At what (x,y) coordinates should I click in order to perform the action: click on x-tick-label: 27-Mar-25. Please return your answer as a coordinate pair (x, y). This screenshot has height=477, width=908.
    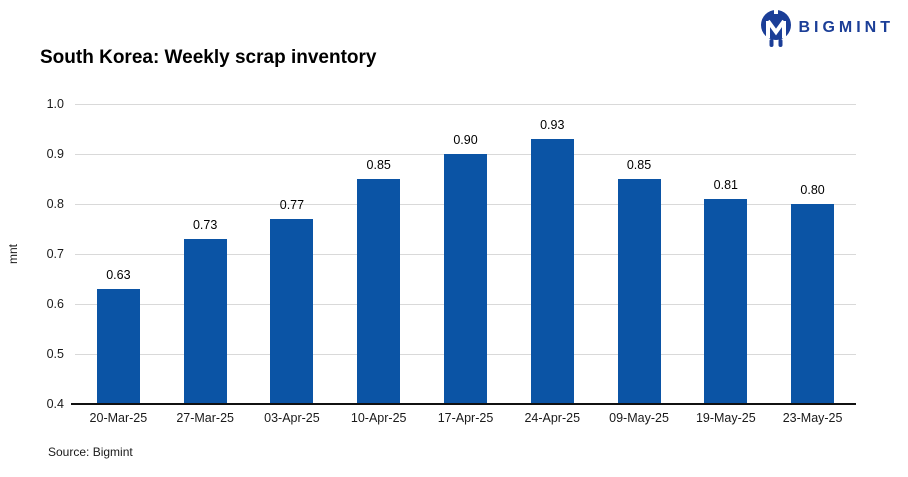
    Looking at the image, I should click on (205, 418).